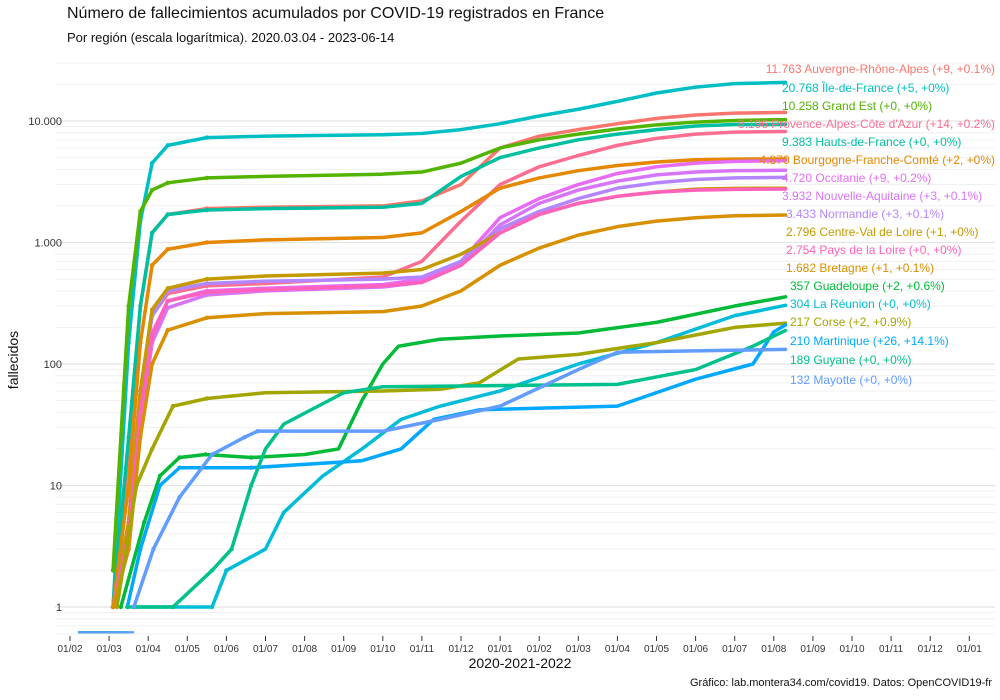 The image size is (1000, 700). Describe the element at coordinates (865, 214) in the screenshot. I see `series-label: 3.433 Normandie (+3, +0.1%)` at that location.